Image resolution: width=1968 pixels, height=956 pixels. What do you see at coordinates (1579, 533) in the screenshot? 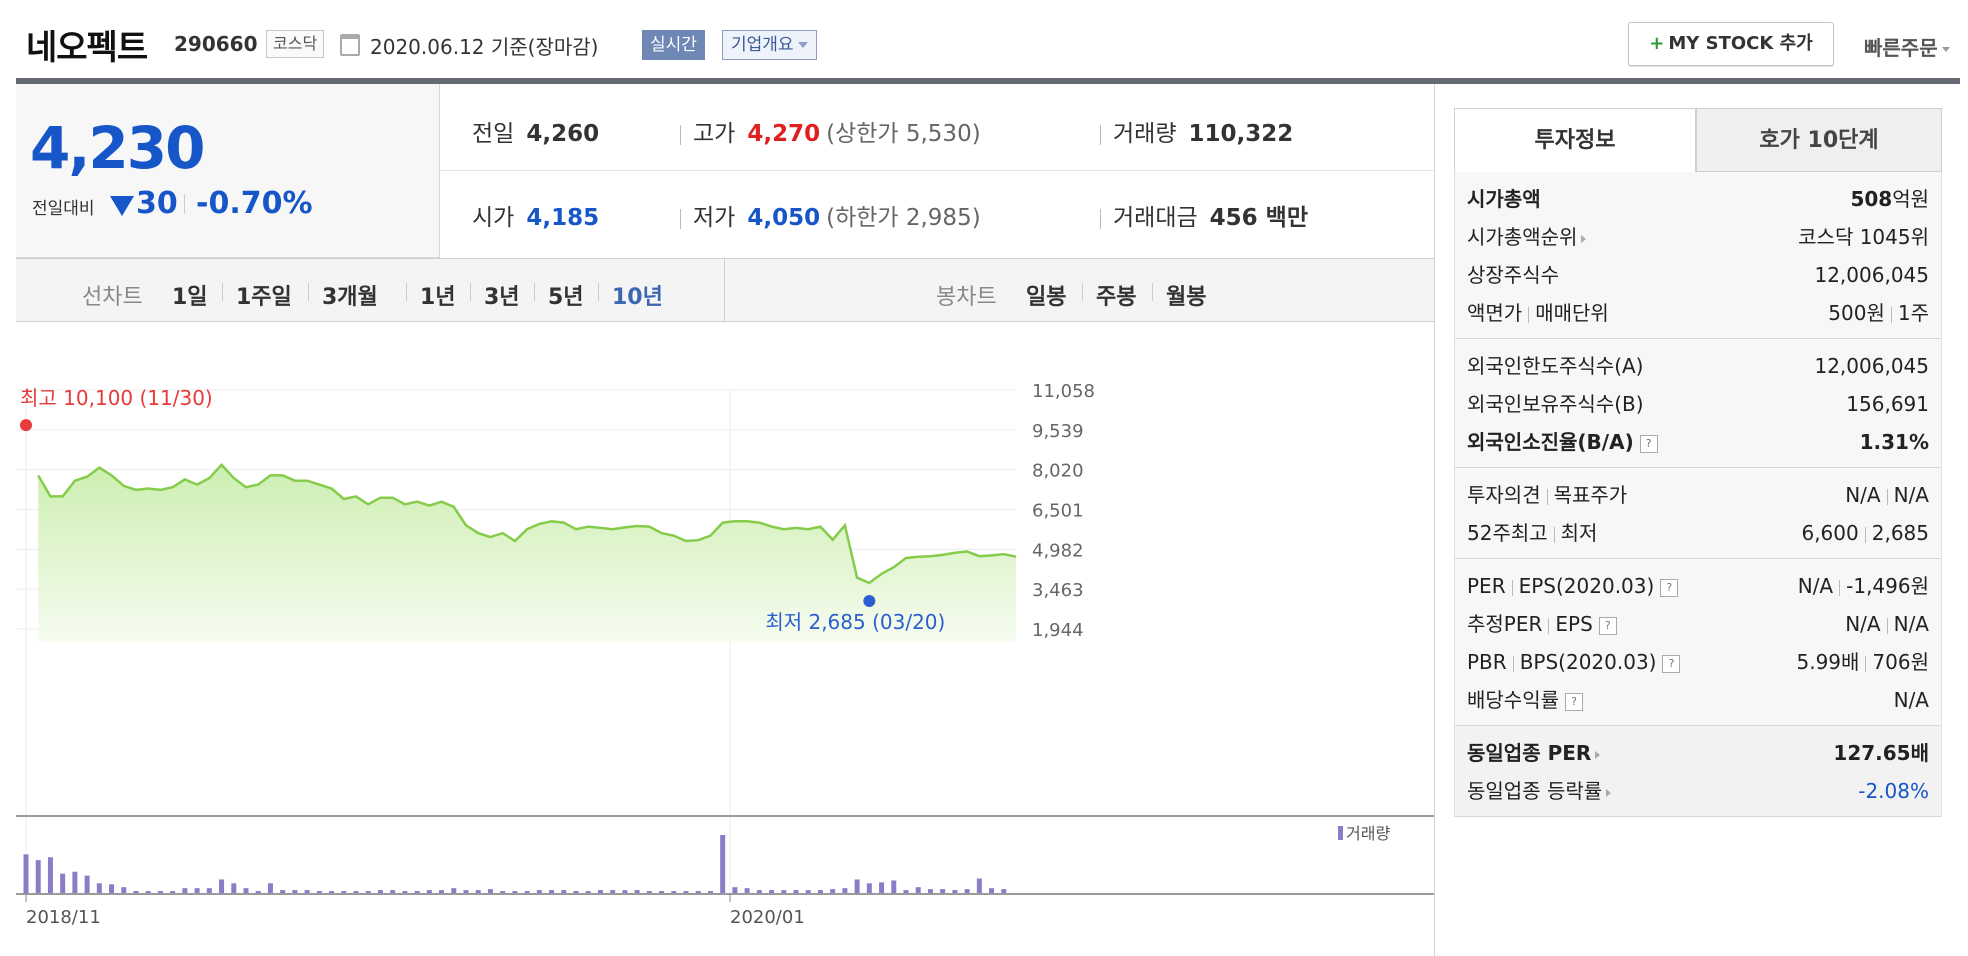
I see `week52-low-label: 최저` at bounding box center [1579, 533].